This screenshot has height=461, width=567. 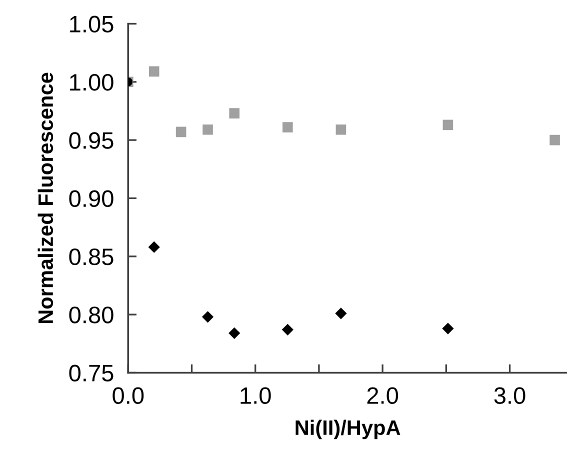 What do you see at coordinates (382, 395) in the screenshot?
I see `x-tick-label: 2.0` at bounding box center [382, 395].